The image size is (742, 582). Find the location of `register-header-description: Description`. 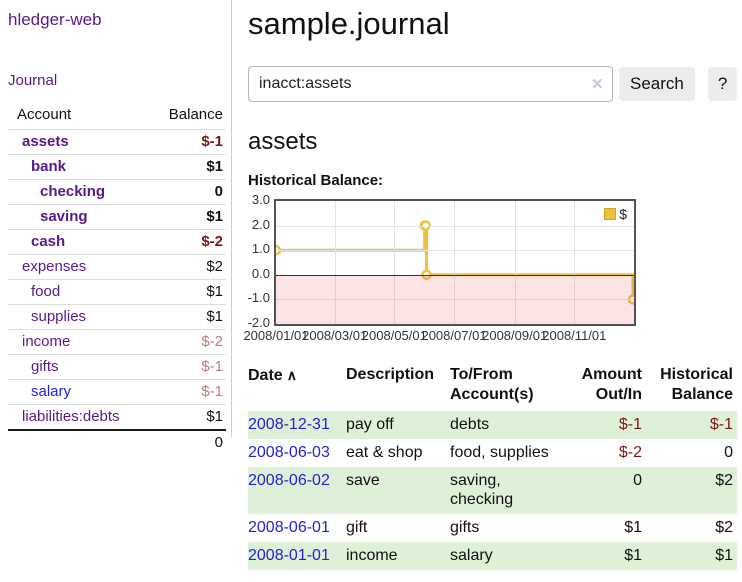

register-header-description: Description is located at coordinates (390, 374).